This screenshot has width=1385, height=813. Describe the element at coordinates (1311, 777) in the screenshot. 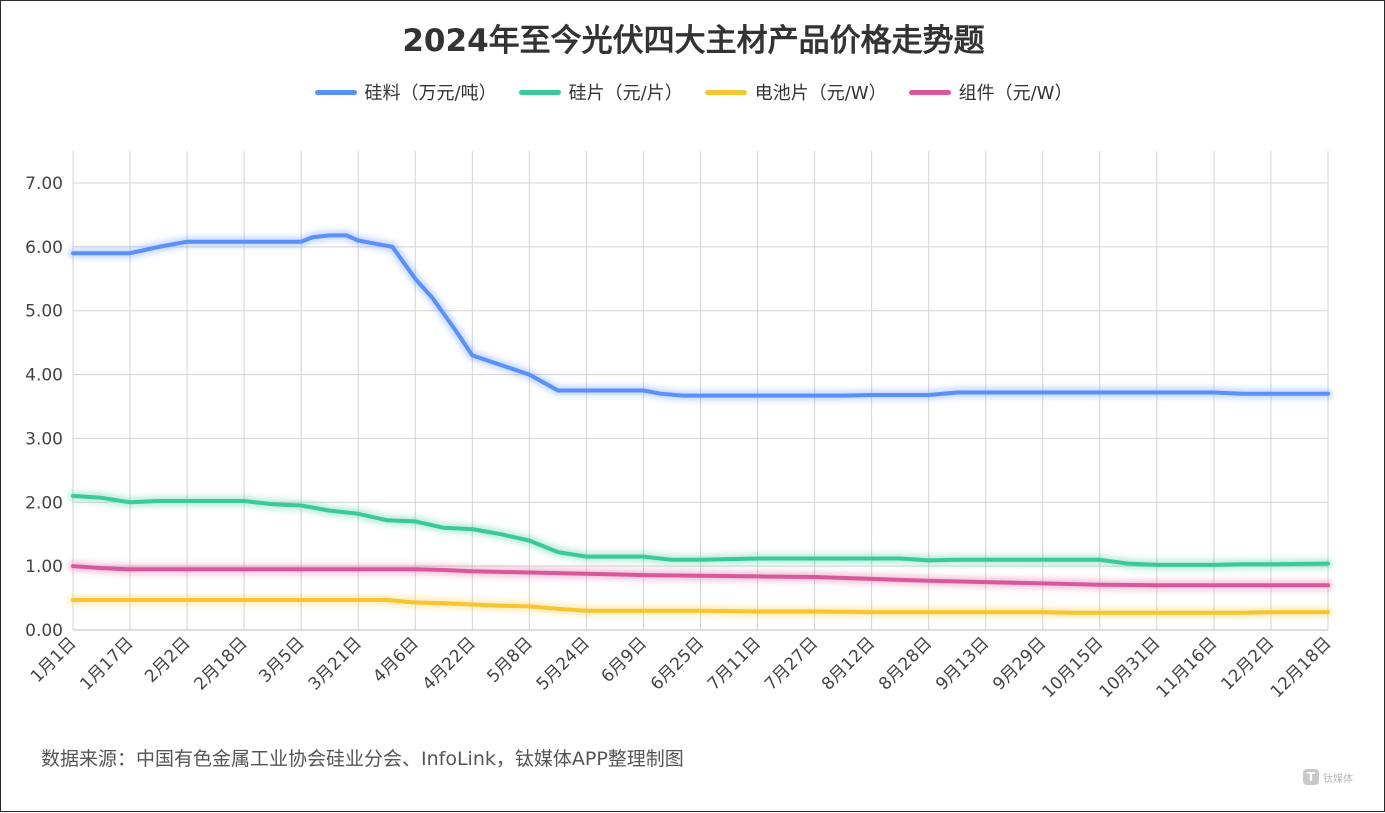

I see `watermark-logo-icon: T` at that location.